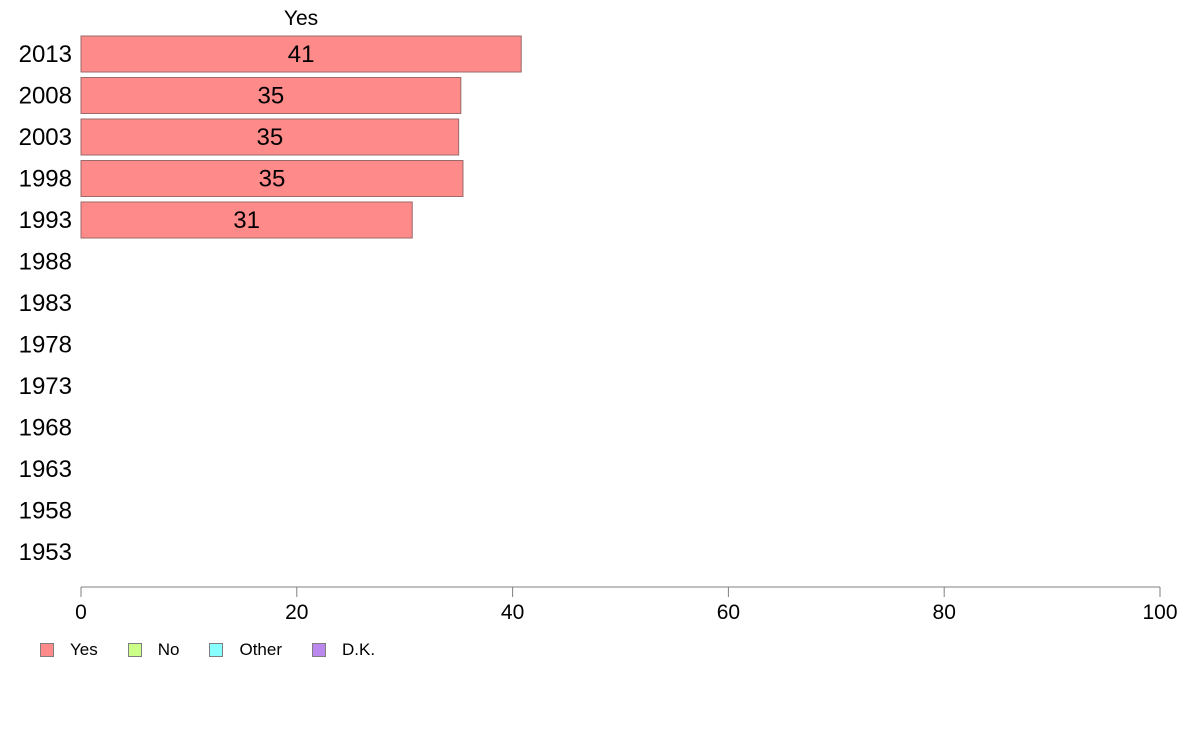  I want to click on bar-label-2003: 35, so click(269, 137).